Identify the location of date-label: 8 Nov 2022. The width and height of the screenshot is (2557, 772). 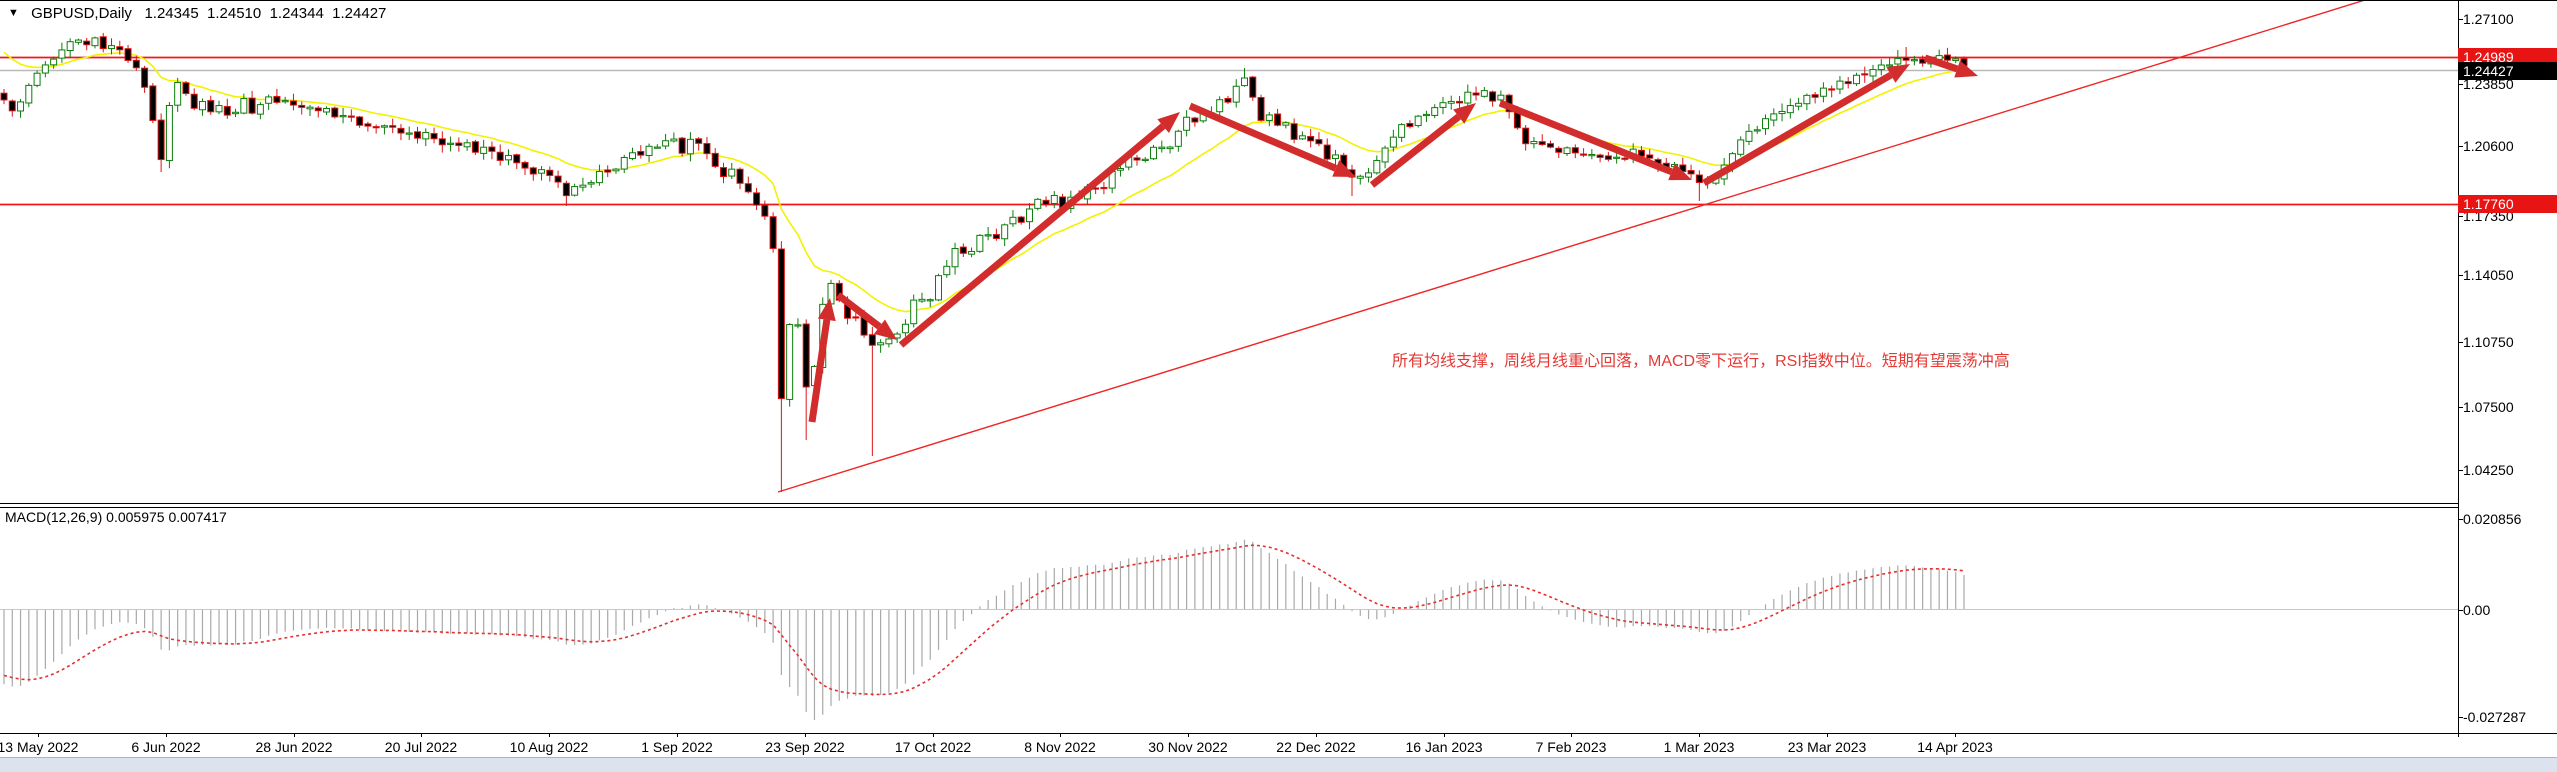
(1060, 747).